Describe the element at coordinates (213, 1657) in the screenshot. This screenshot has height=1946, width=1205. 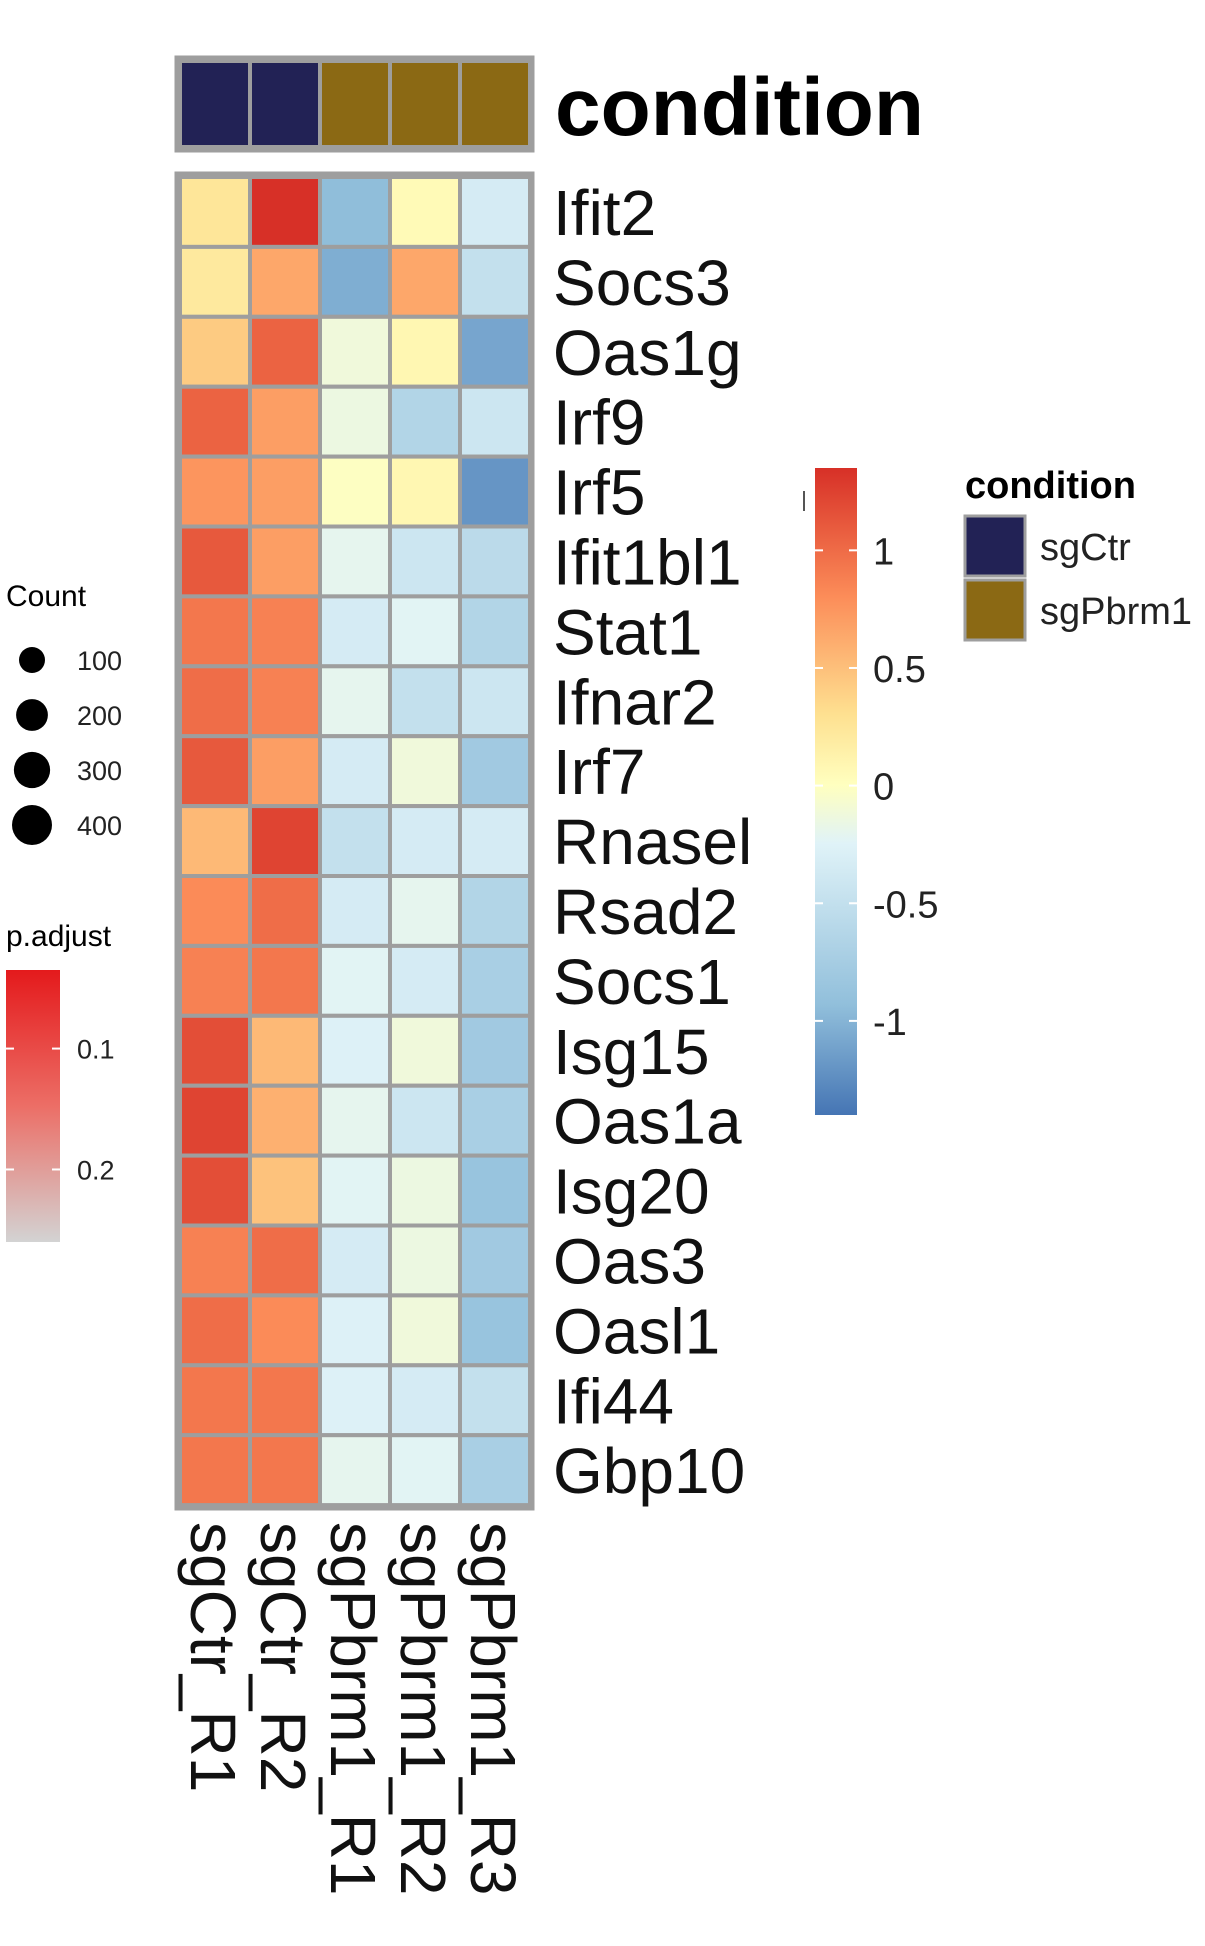
I see `sample-label-sgCtr_R1: sgCtr_R1` at that location.